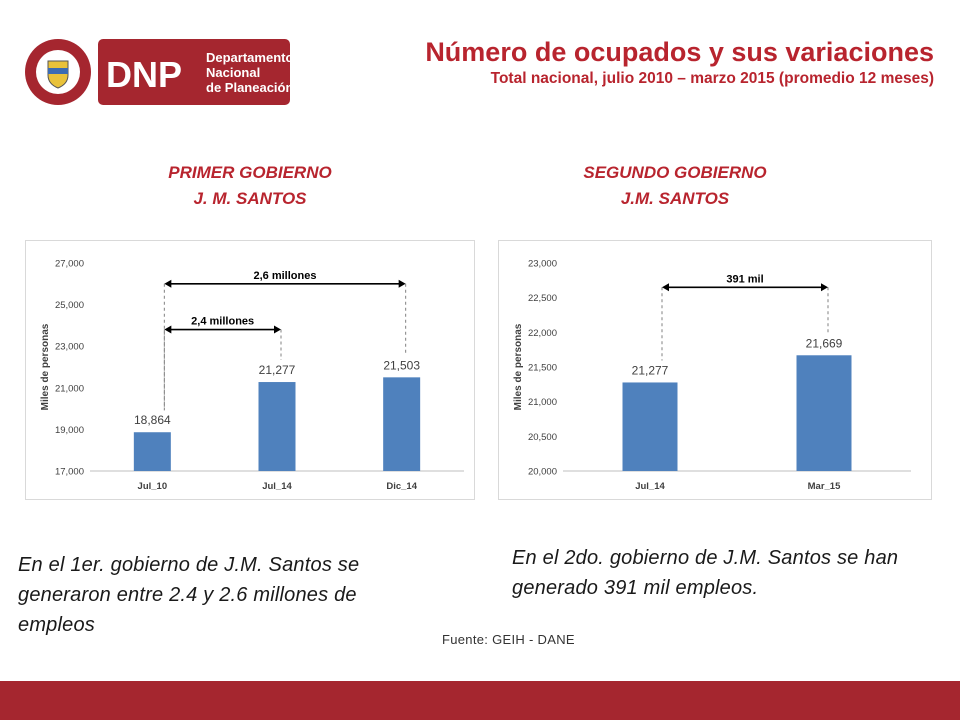 This screenshot has width=960, height=720. What do you see at coordinates (144, 74) in the screenshot?
I see `logo-acronym: DNP` at bounding box center [144, 74].